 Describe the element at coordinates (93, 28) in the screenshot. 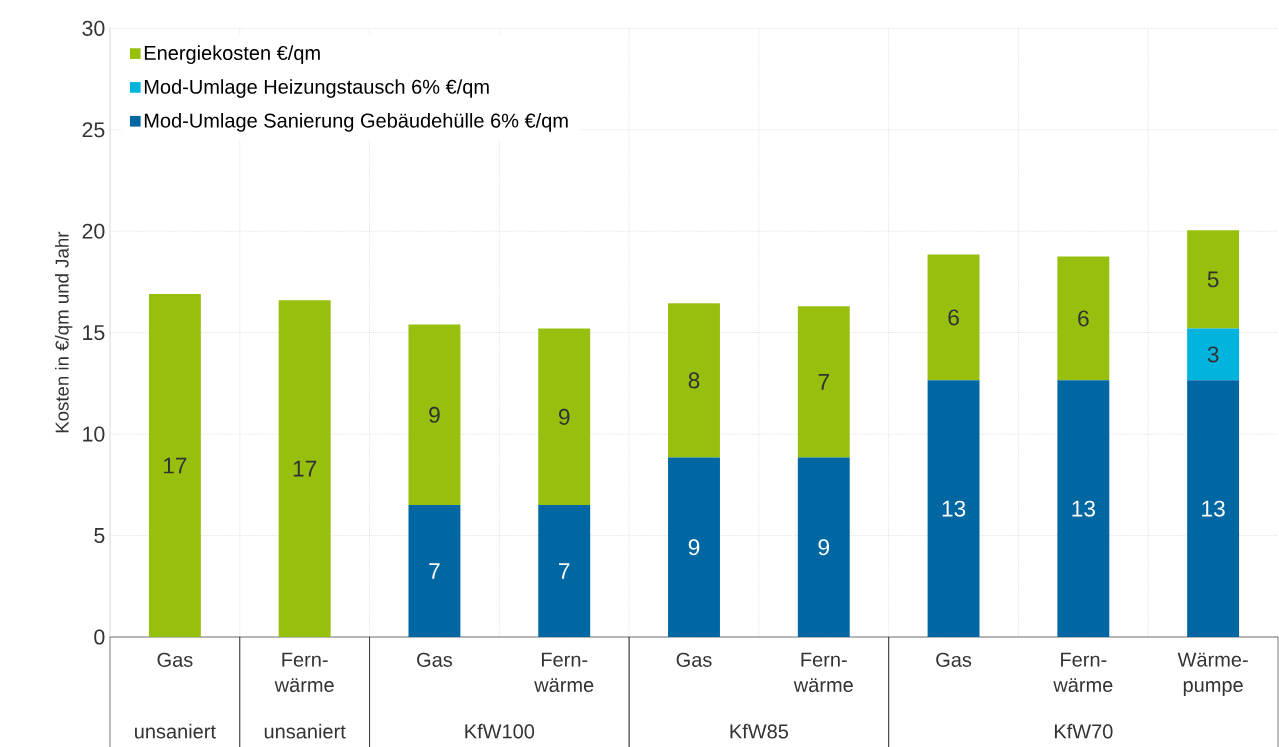

I see `y-tick-label: 30` at that location.